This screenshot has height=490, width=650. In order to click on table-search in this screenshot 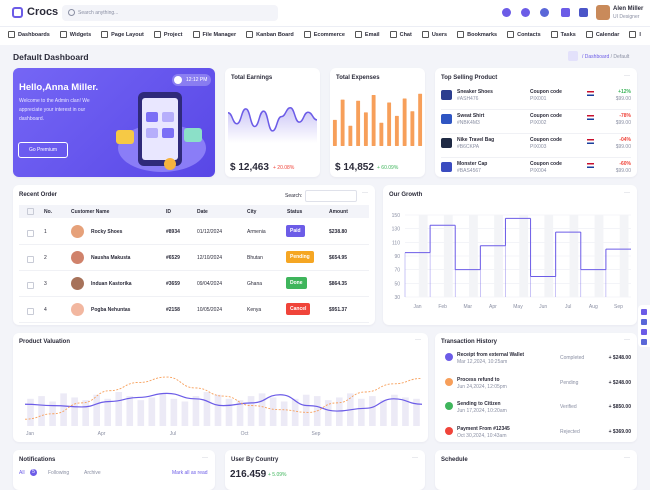, I will do `click(331, 196)`.